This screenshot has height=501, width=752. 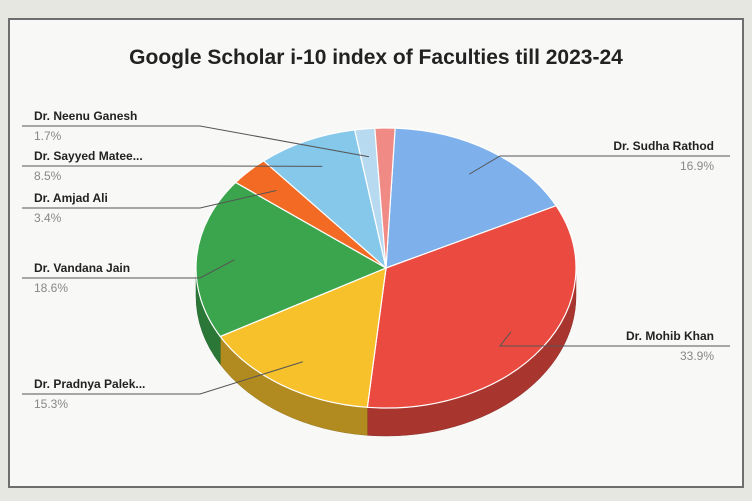 I want to click on slice-label-1: Dr. Mohib Khan, so click(x=670, y=336).